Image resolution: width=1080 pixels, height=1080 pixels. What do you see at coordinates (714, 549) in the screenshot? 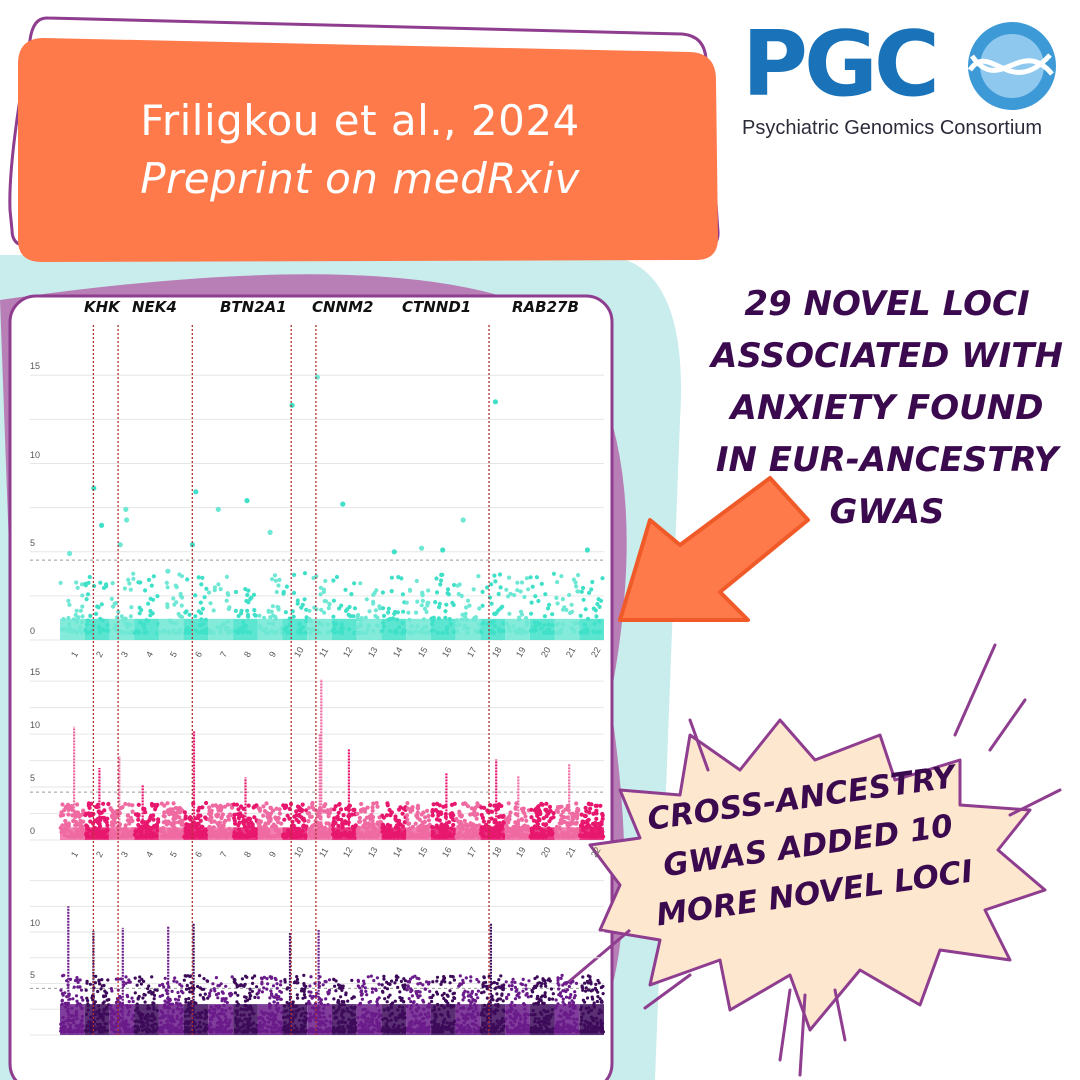
I see `arrow-icon` at bounding box center [714, 549].